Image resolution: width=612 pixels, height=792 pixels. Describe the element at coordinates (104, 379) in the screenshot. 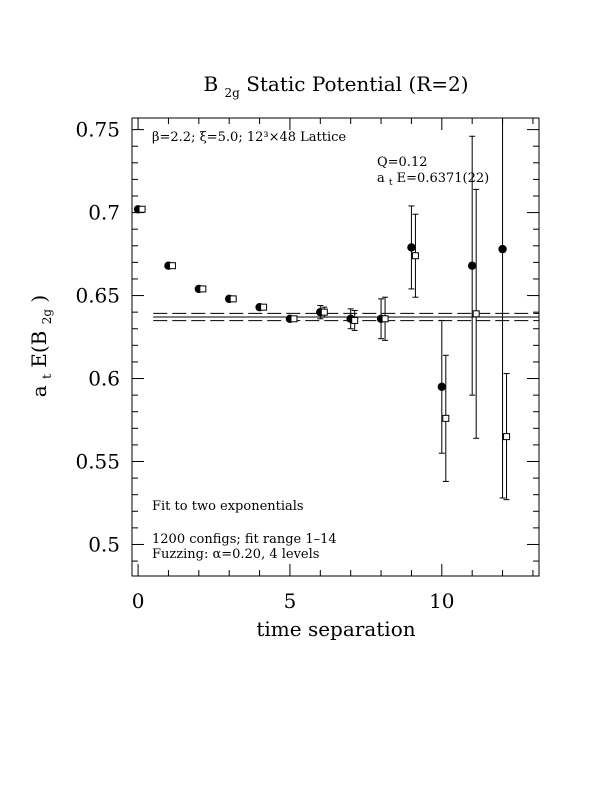

I see `y-tick-label: 0.6` at that location.